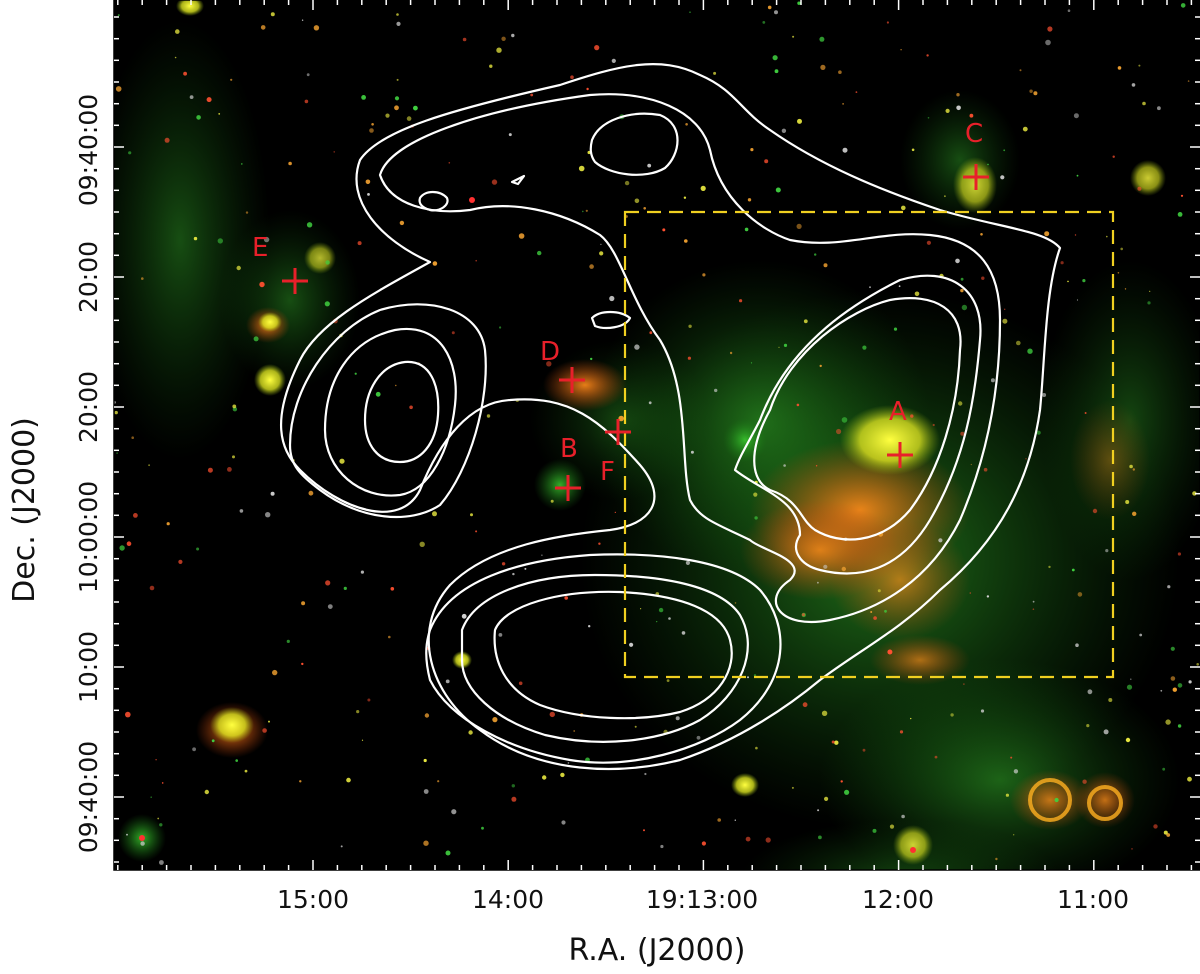 The image size is (1200, 974). What do you see at coordinates (88, 407) in the screenshot?
I see `y-tick-label: 20:00` at bounding box center [88, 407].